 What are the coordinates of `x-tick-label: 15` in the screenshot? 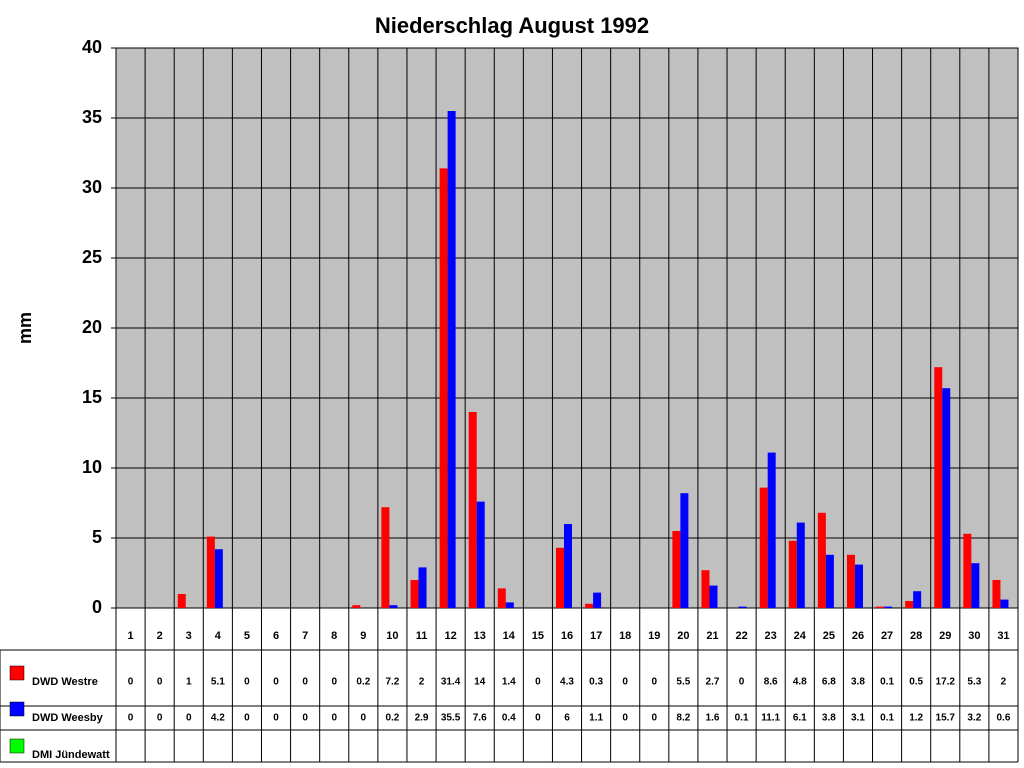 It's located at (538, 636).